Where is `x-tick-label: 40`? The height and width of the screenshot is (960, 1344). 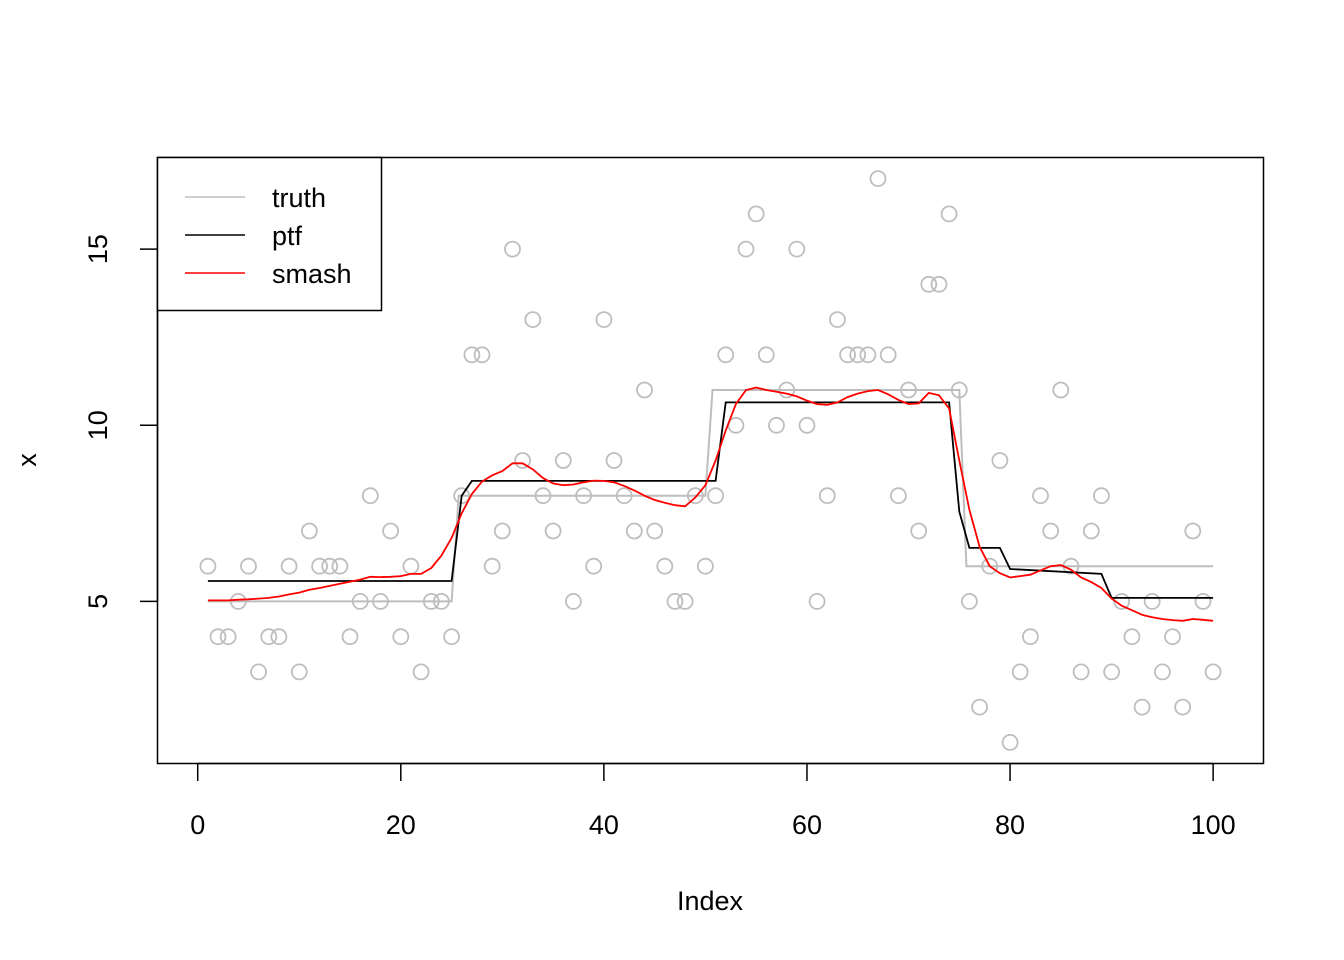
x-tick-label: 40 is located at coordinates (604, 825).